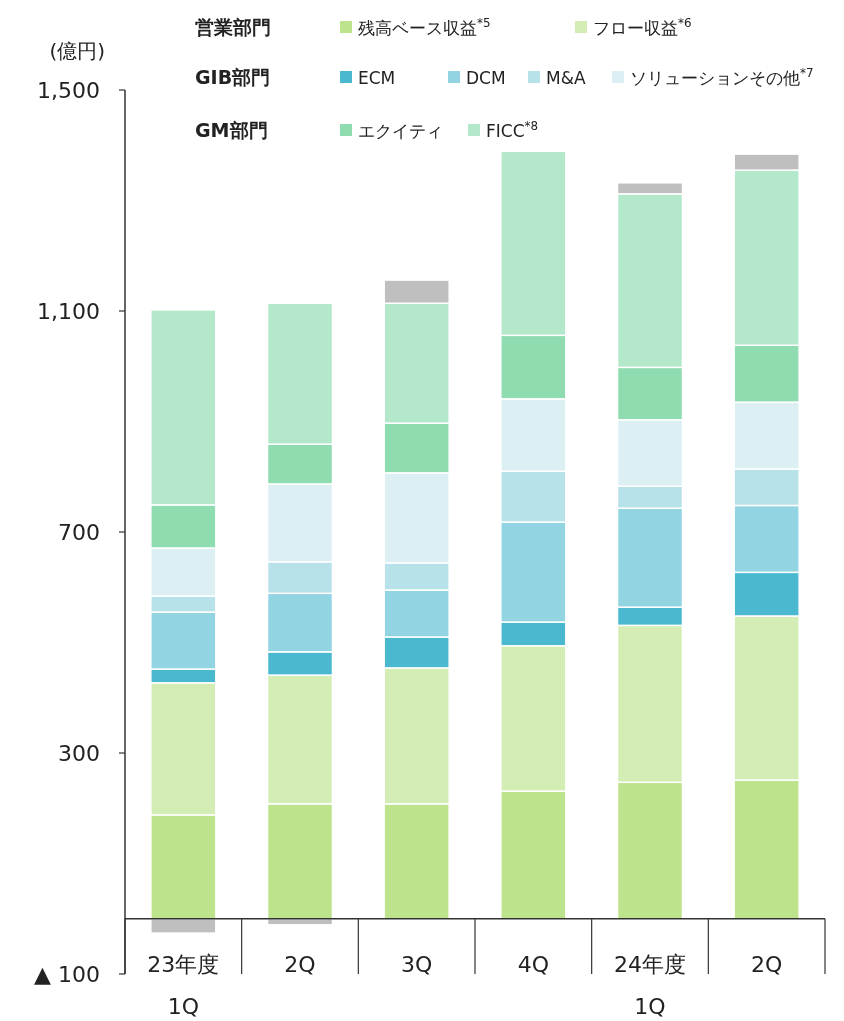 Image resolution: width=844 pixels, height=1021 pixels. Describe the element at coordinates (231, 130) in the screenshot. I see `annotation: GM部門` at that location.